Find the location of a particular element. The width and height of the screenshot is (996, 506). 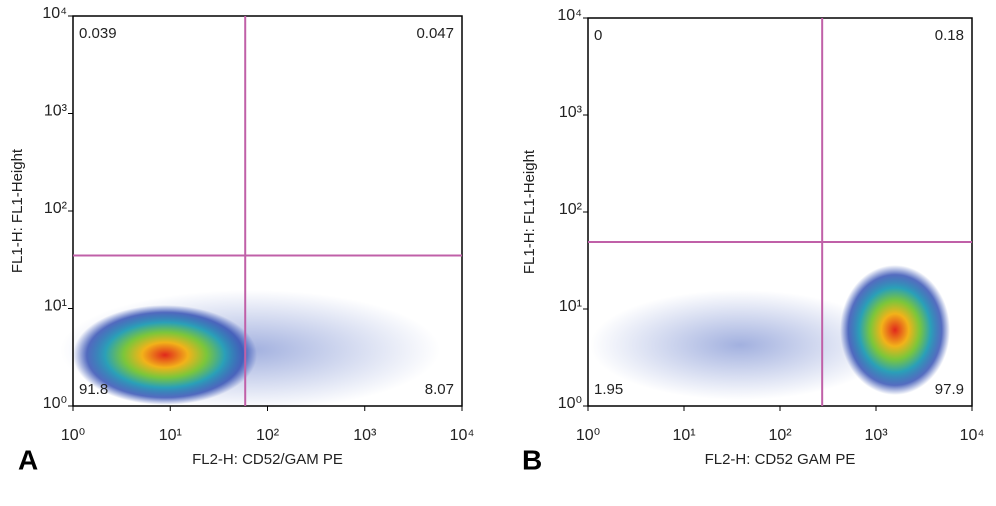

x-axis-label: FL2-H: CD52 GAM PE is located at coordinates (780, 459).